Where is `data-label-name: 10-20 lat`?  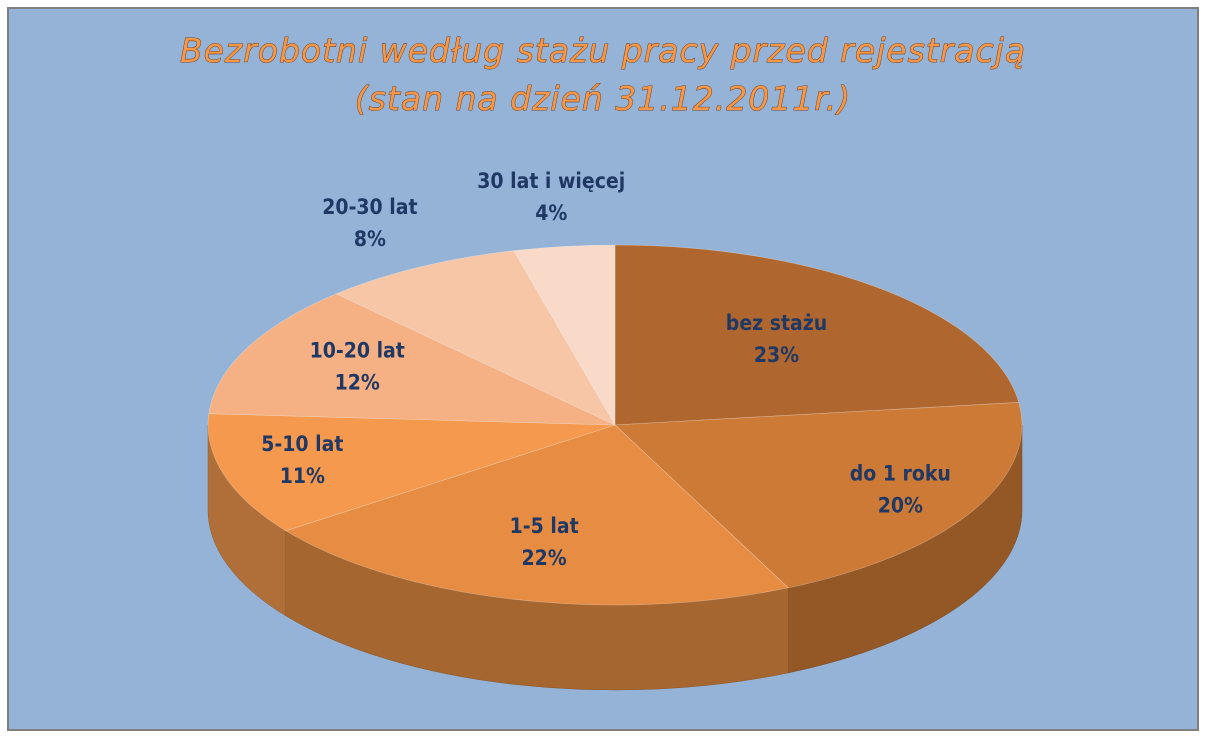
data-label-name: 10-20 lat is located at coordinates (357, 350).